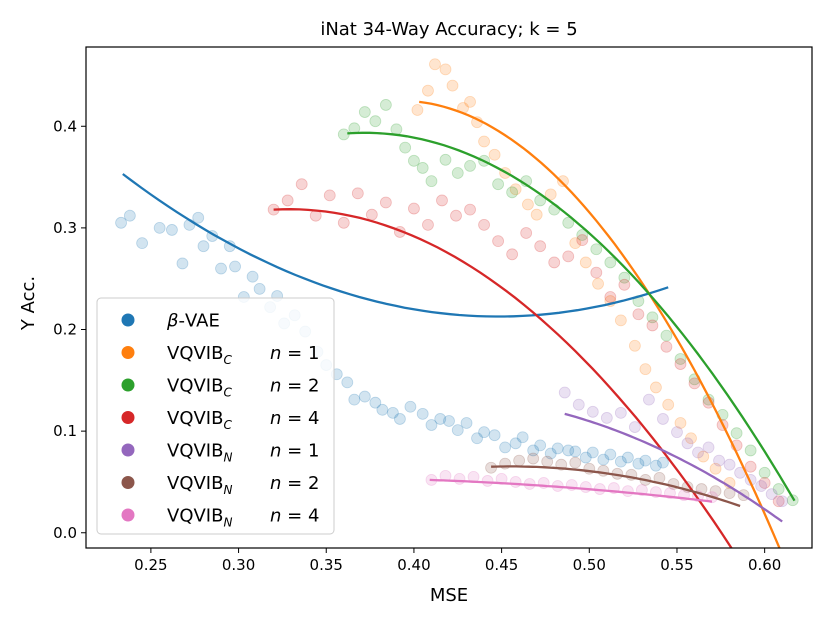  Describe the element at coordinates (449, 595) in the screenshot. I see `x-axis-label: MSE` at that location.